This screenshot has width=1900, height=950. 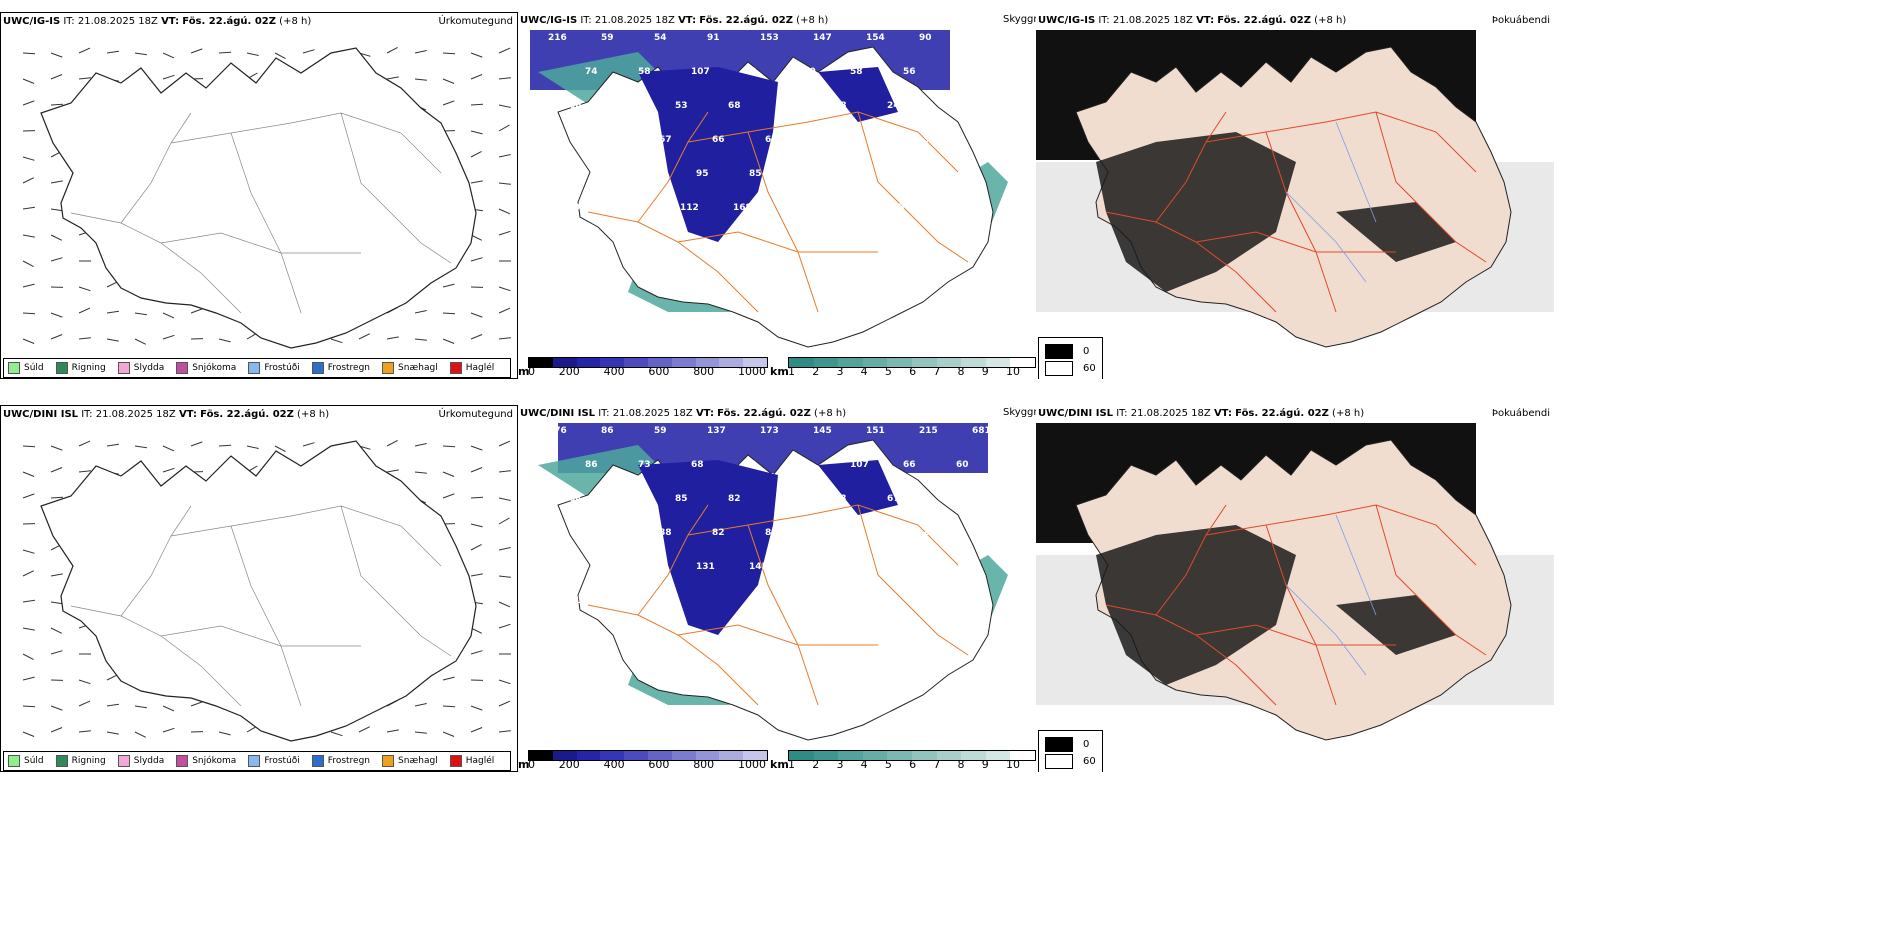 I want to click on fog-field, so click(x=1276, y=212).